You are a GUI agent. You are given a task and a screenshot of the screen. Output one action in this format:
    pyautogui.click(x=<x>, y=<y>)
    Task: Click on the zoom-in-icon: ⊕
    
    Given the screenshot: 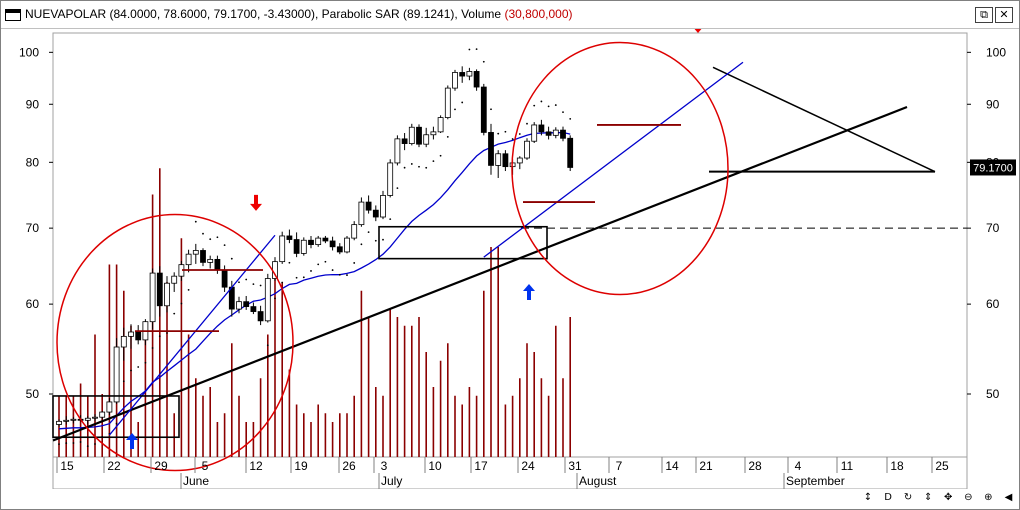 What is the action you would take?
    pyautogui.click(x=988, y=497)
    